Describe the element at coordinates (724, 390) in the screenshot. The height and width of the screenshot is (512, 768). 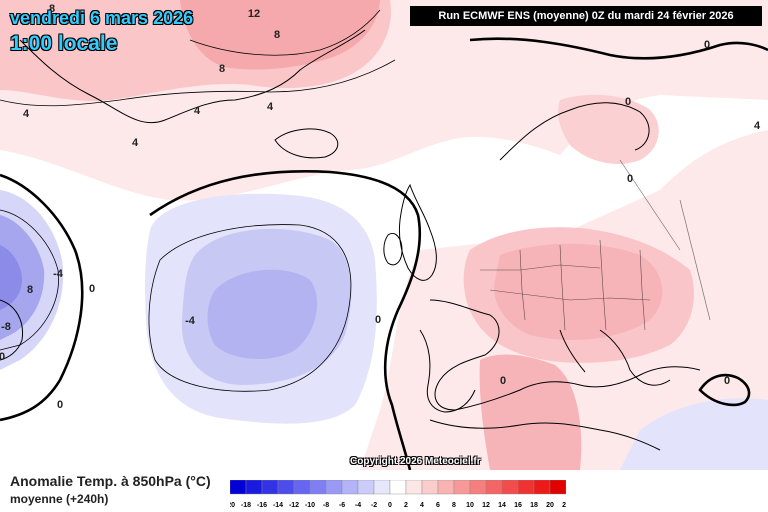
I see `zero-contour-east` at that location.